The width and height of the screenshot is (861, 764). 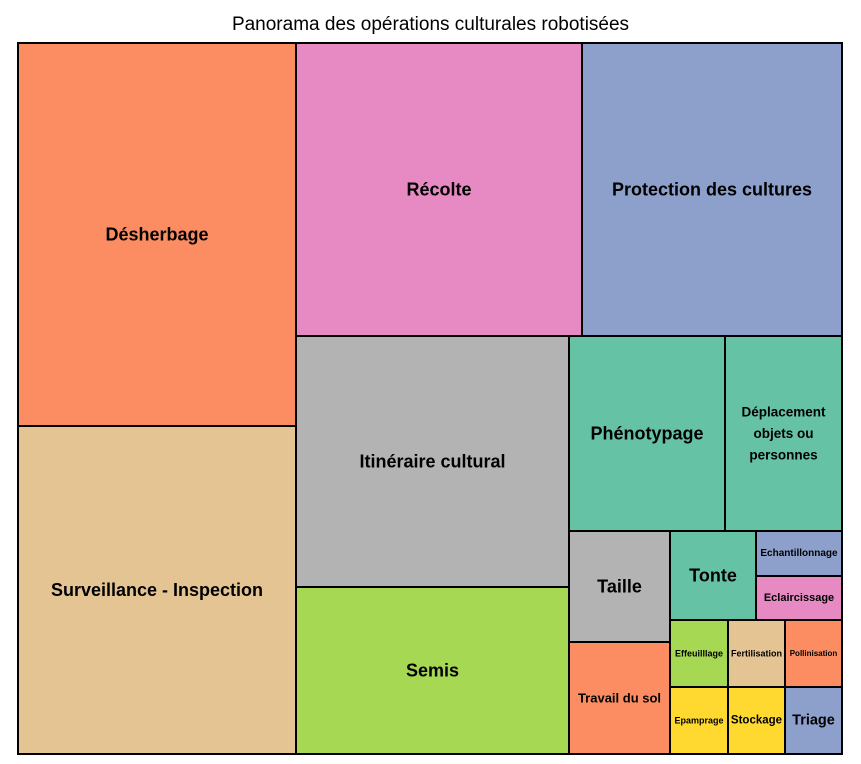 I want to click on tile-label: Déplacement objets ou personnes, so click(x=783, y=433).